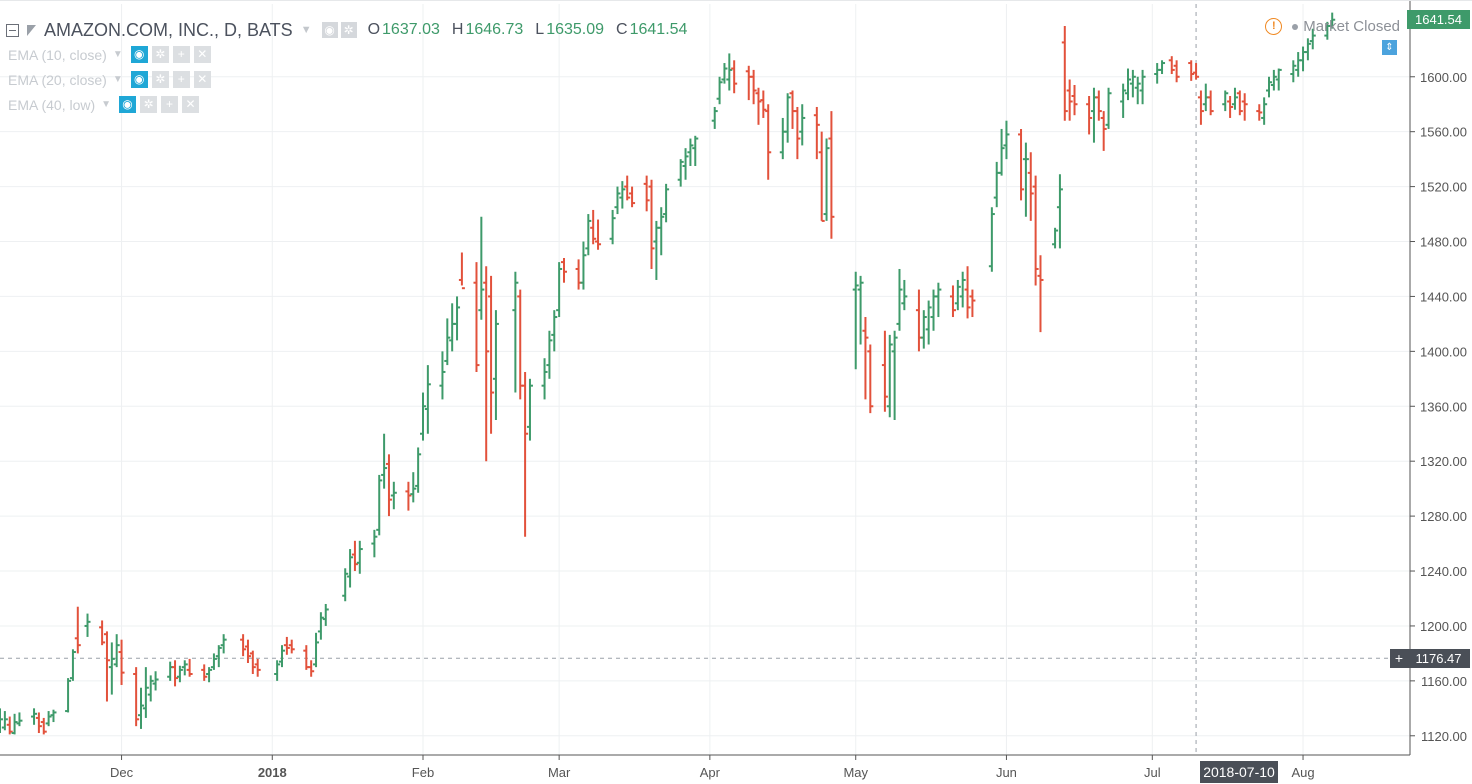  What do you see at coordinates (1444, 681) in the screenshot?
I see `price-tick-label: 1160.00` at bounding box center [1444, 681].